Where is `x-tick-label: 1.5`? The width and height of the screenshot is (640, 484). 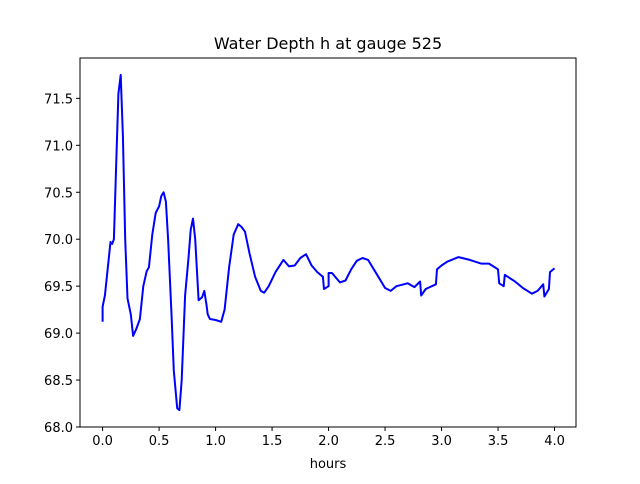
x-tick-label: 1.5 is located at coordinates (272, 441).